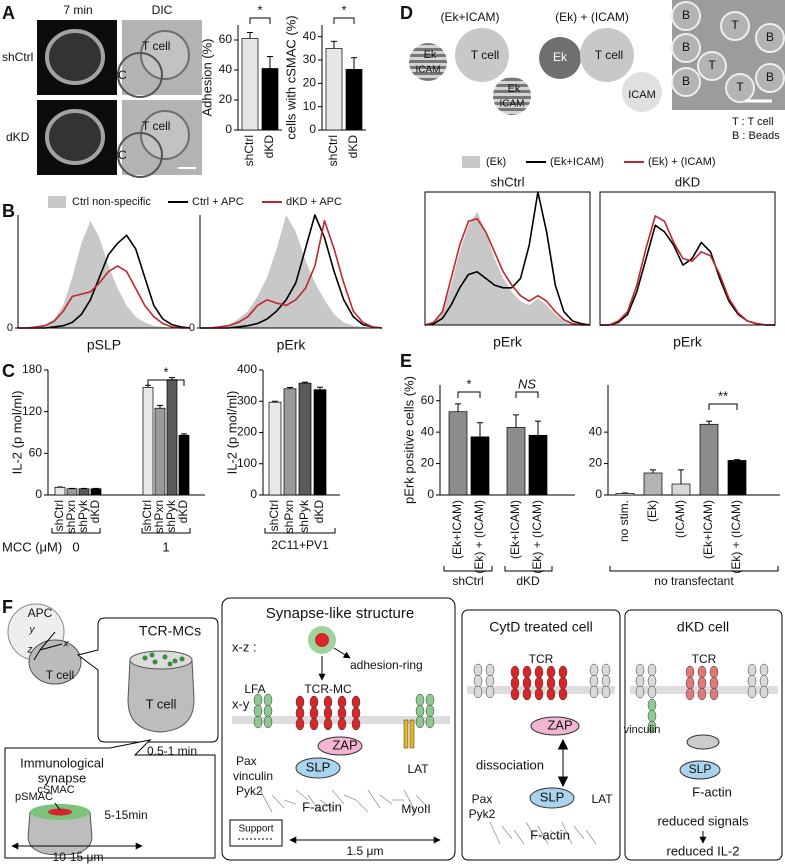  What do you see at coordinates (71, 516) in the screenshot?
I see `x-tick-label: shPxn` at bounding box center [71, 516].